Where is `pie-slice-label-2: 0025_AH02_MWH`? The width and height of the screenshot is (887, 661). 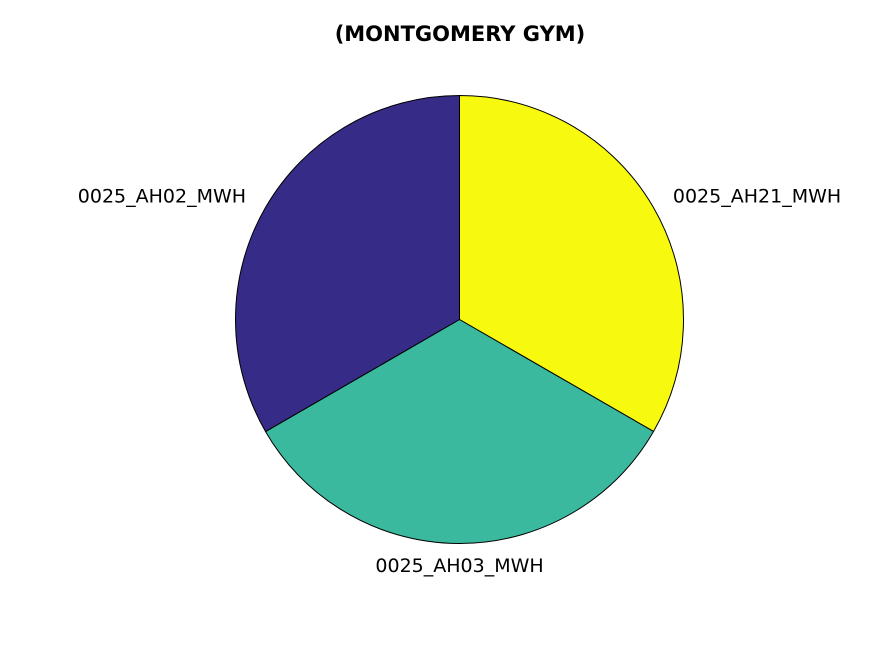 pie-slice-label-2: 0025_AH02_MWH is located at coordinates (162, 196).